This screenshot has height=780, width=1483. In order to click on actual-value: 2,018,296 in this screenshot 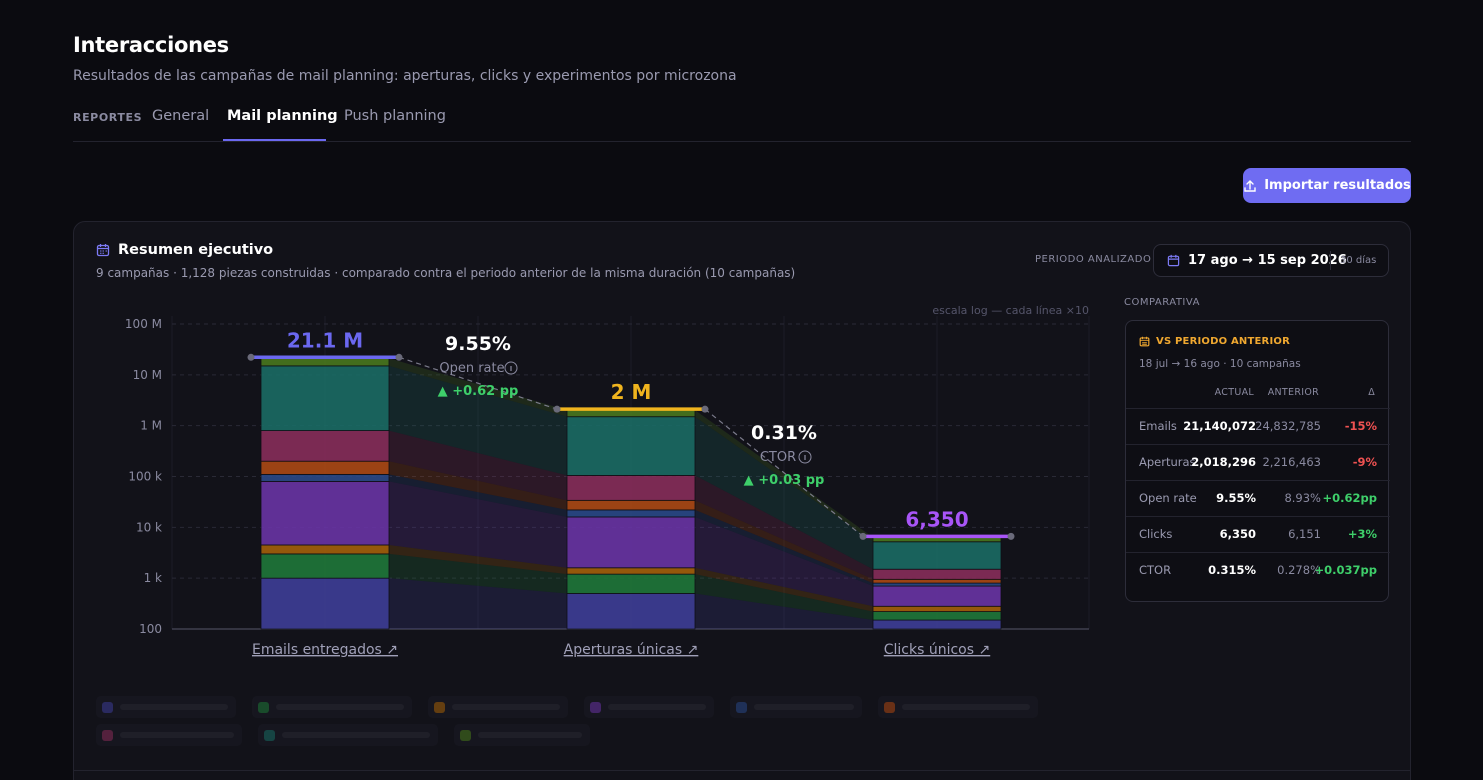, I will do `click(1223, 462)`.